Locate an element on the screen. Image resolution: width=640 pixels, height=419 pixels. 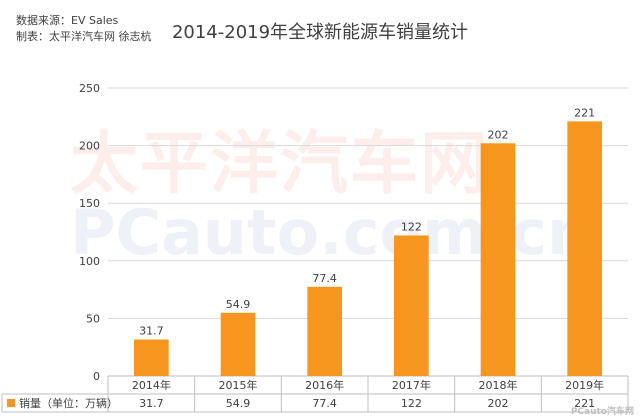
table-value: 54.9 is located at coordinates (238, 403).